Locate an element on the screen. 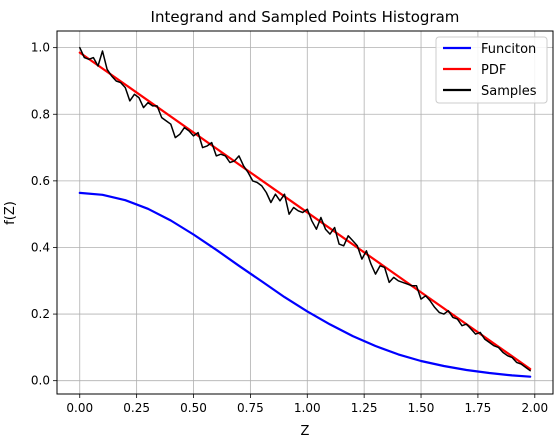 The image size is (558, 441). y-tick-label: 0.8 is located at coordinates (40, 114).